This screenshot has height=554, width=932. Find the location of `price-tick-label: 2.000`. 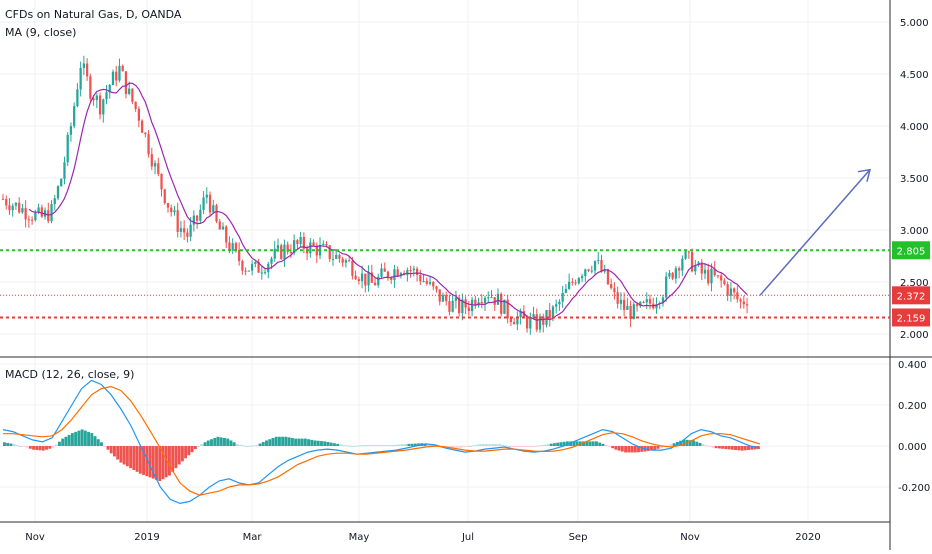

price-tick-label: 2.000 is located at coordinates (914, 335).